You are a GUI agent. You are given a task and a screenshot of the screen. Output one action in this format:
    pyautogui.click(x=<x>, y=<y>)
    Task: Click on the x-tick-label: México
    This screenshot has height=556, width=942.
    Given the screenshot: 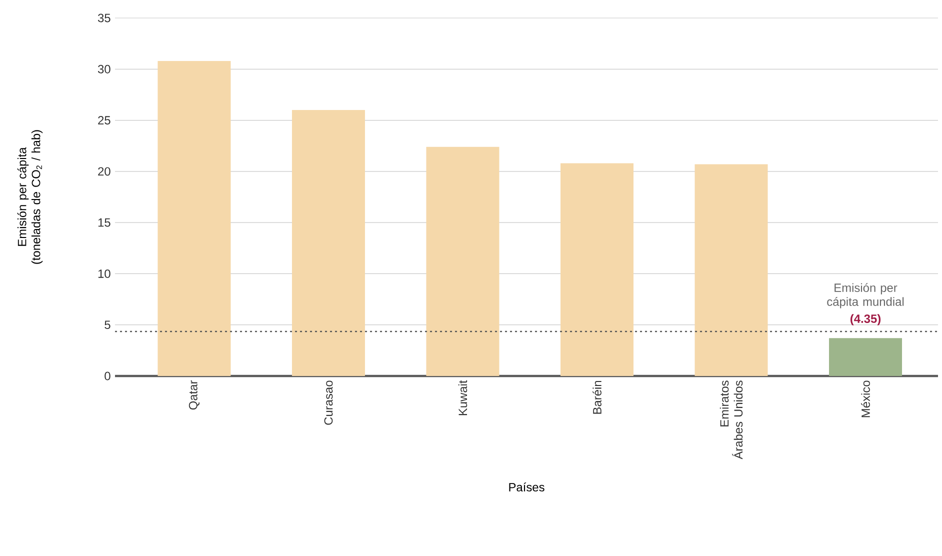 What is the action you would take?
    pyautogui.click(x=865, y=399)
    